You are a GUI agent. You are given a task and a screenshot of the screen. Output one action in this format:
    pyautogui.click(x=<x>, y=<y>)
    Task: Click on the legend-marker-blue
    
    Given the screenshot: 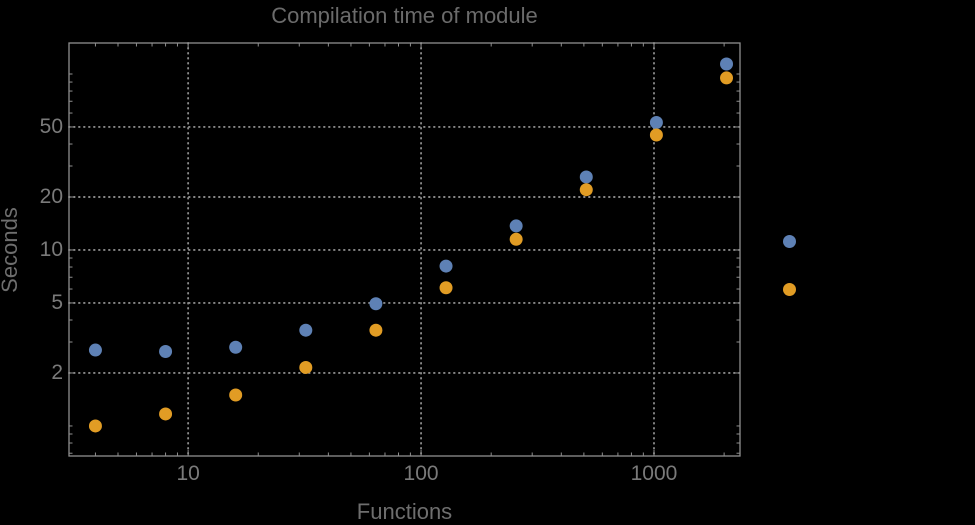 What is the action you would take?
    pyautogui.click(x=789, y=241)
    